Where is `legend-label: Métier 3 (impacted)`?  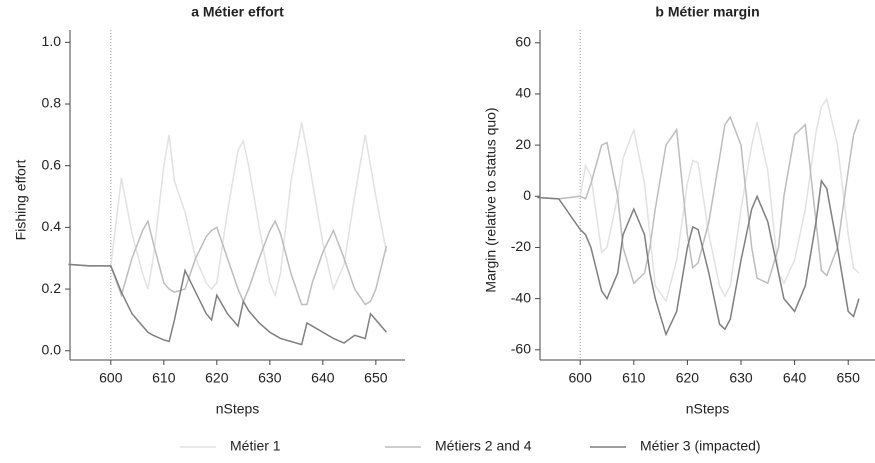
legend-label: Métier 3 (impacted) is located at coordinates (700, 446).